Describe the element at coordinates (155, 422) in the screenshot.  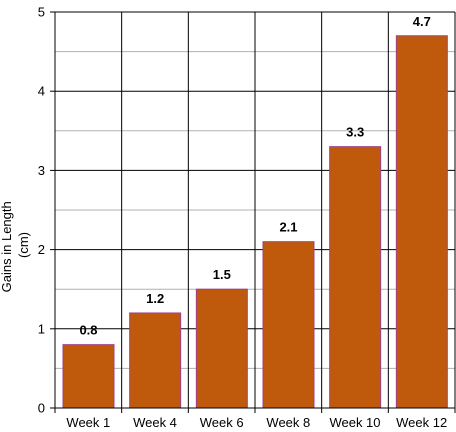
I see `x-tick-label: Week 4` at that location.